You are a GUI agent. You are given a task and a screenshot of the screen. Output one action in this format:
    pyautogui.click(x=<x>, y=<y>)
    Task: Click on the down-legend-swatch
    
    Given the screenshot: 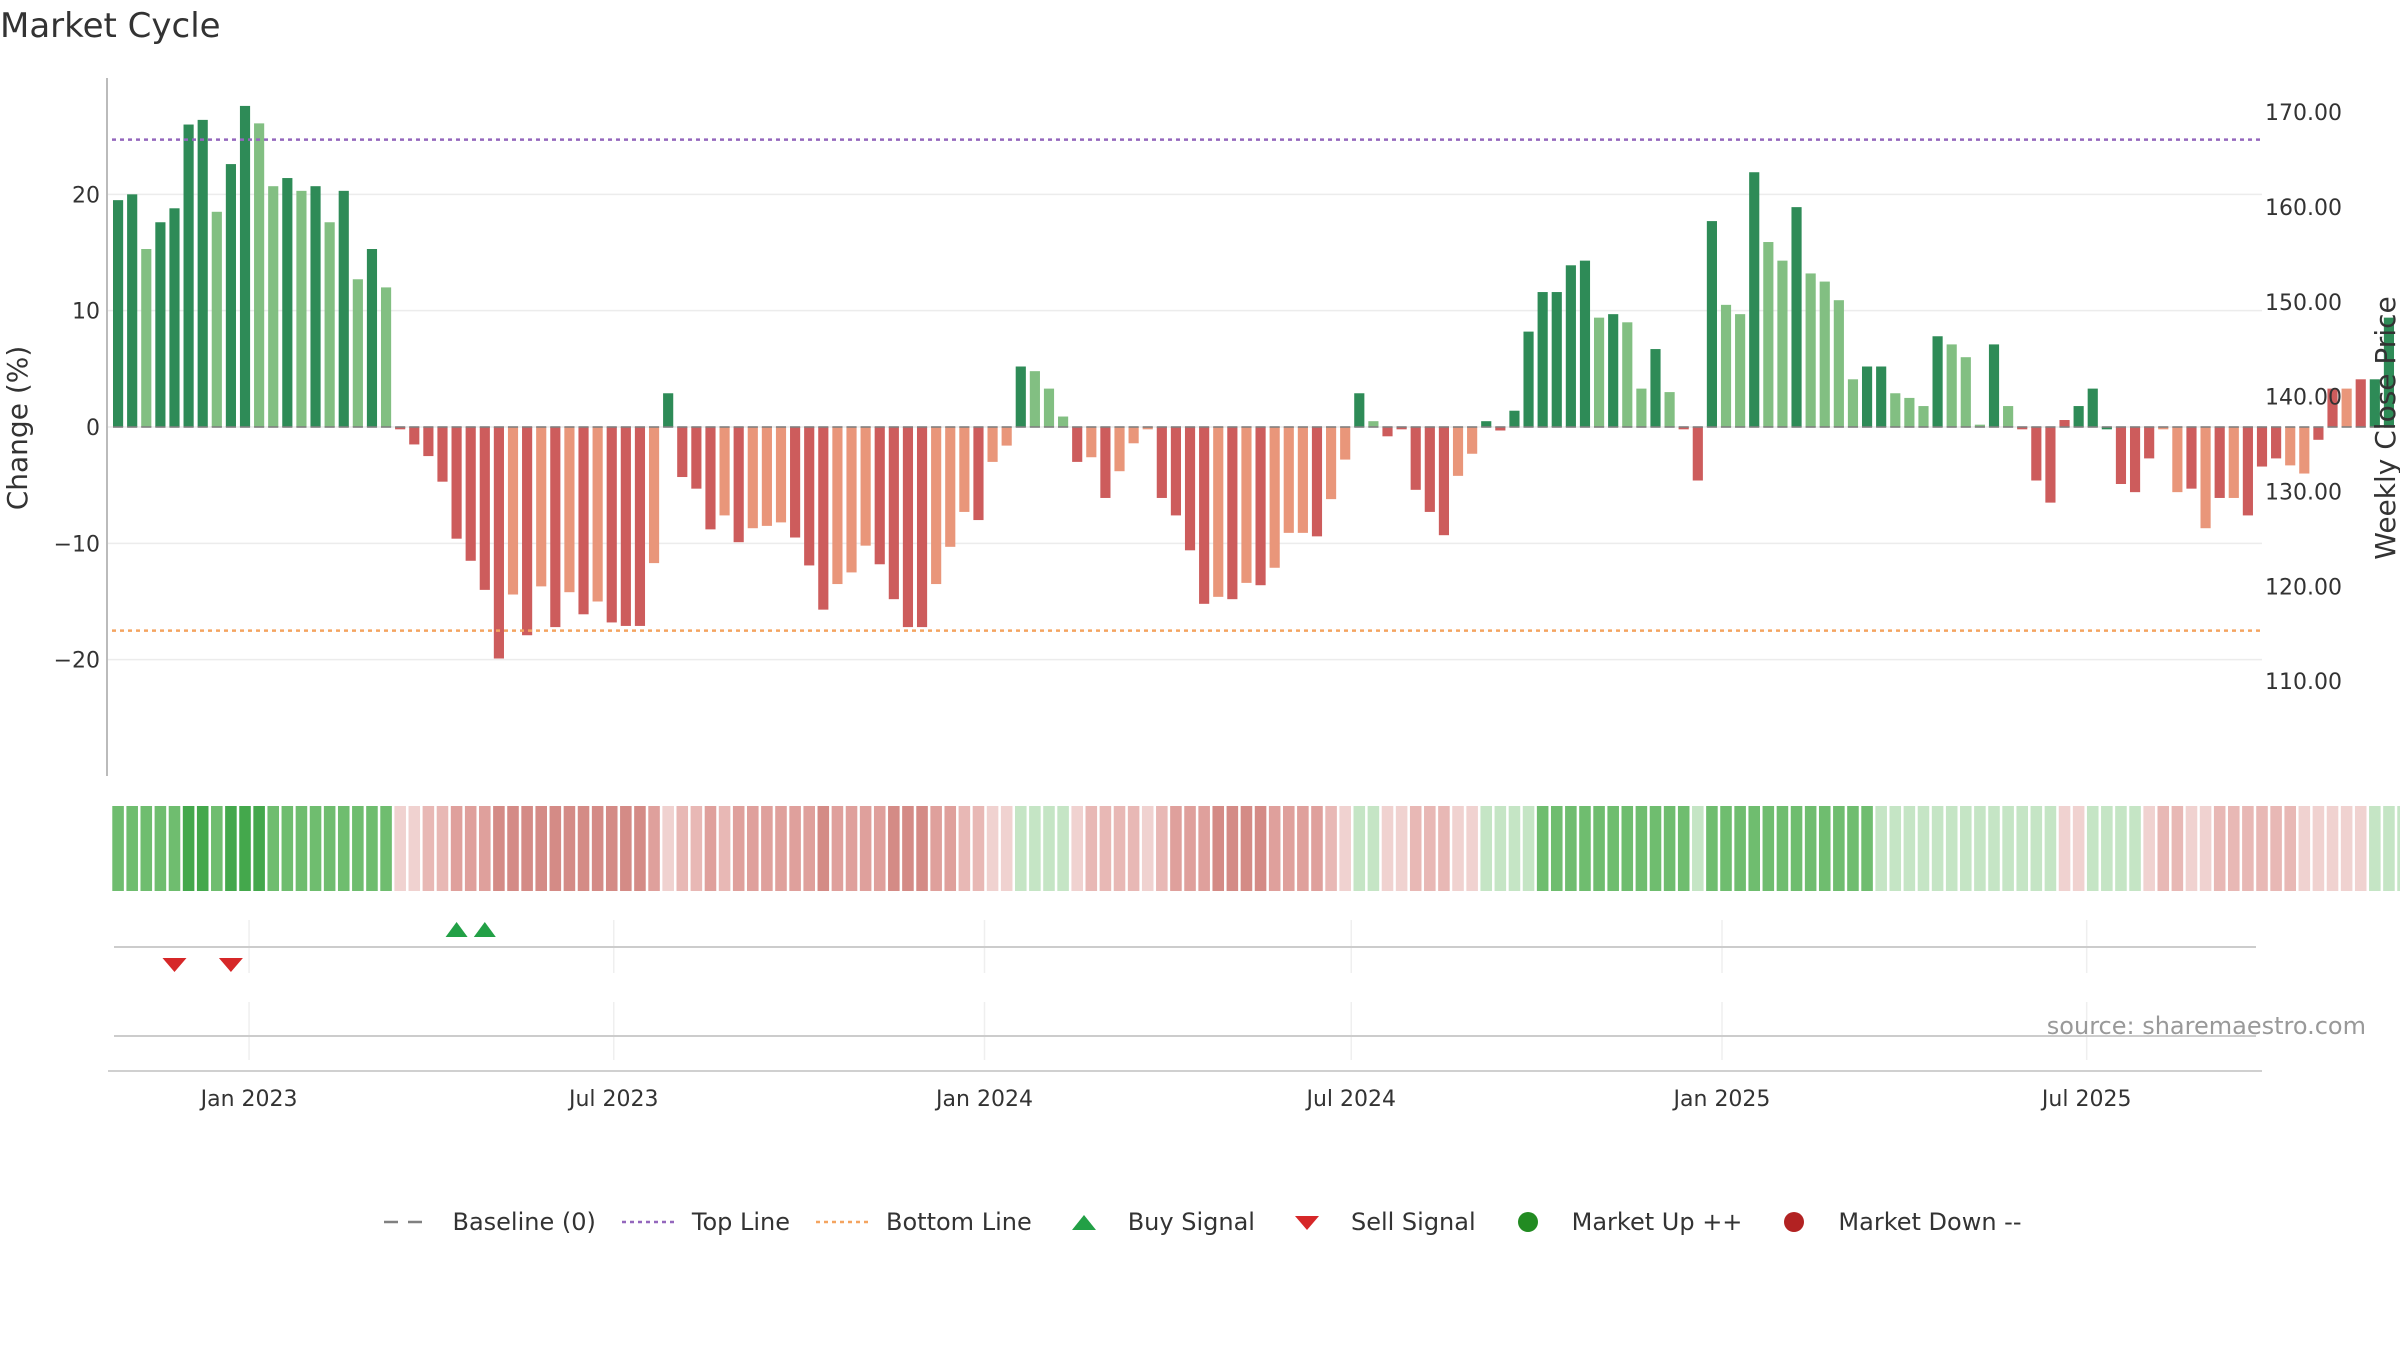 What is the action you would take?
    pyautogui.click(x=1794, y=1222)
    